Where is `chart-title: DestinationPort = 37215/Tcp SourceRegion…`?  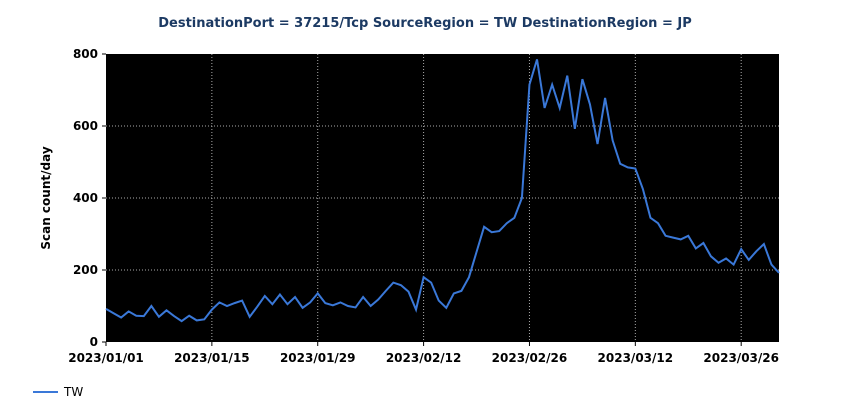 chart-title: DestinationPort = 37215/Tcp SourceRegion… is located at coordinates (425, 23).